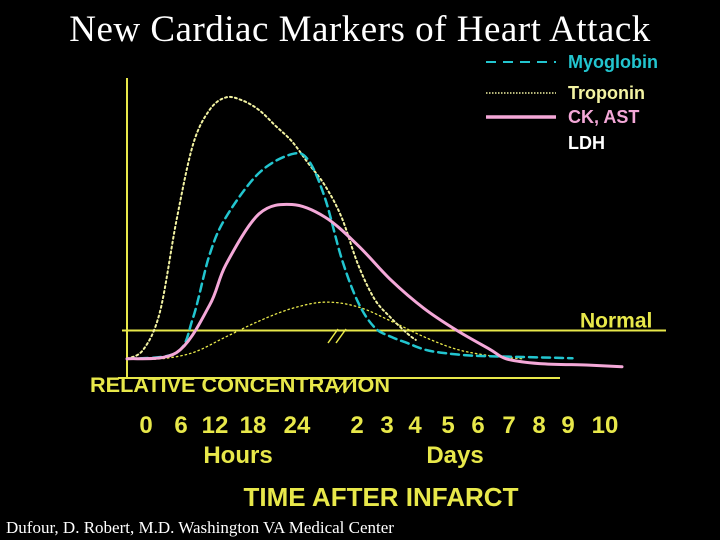  Describe the element at coordinates (215, 425) in the screenshot. I see `x-tick-label: 12` at that location.